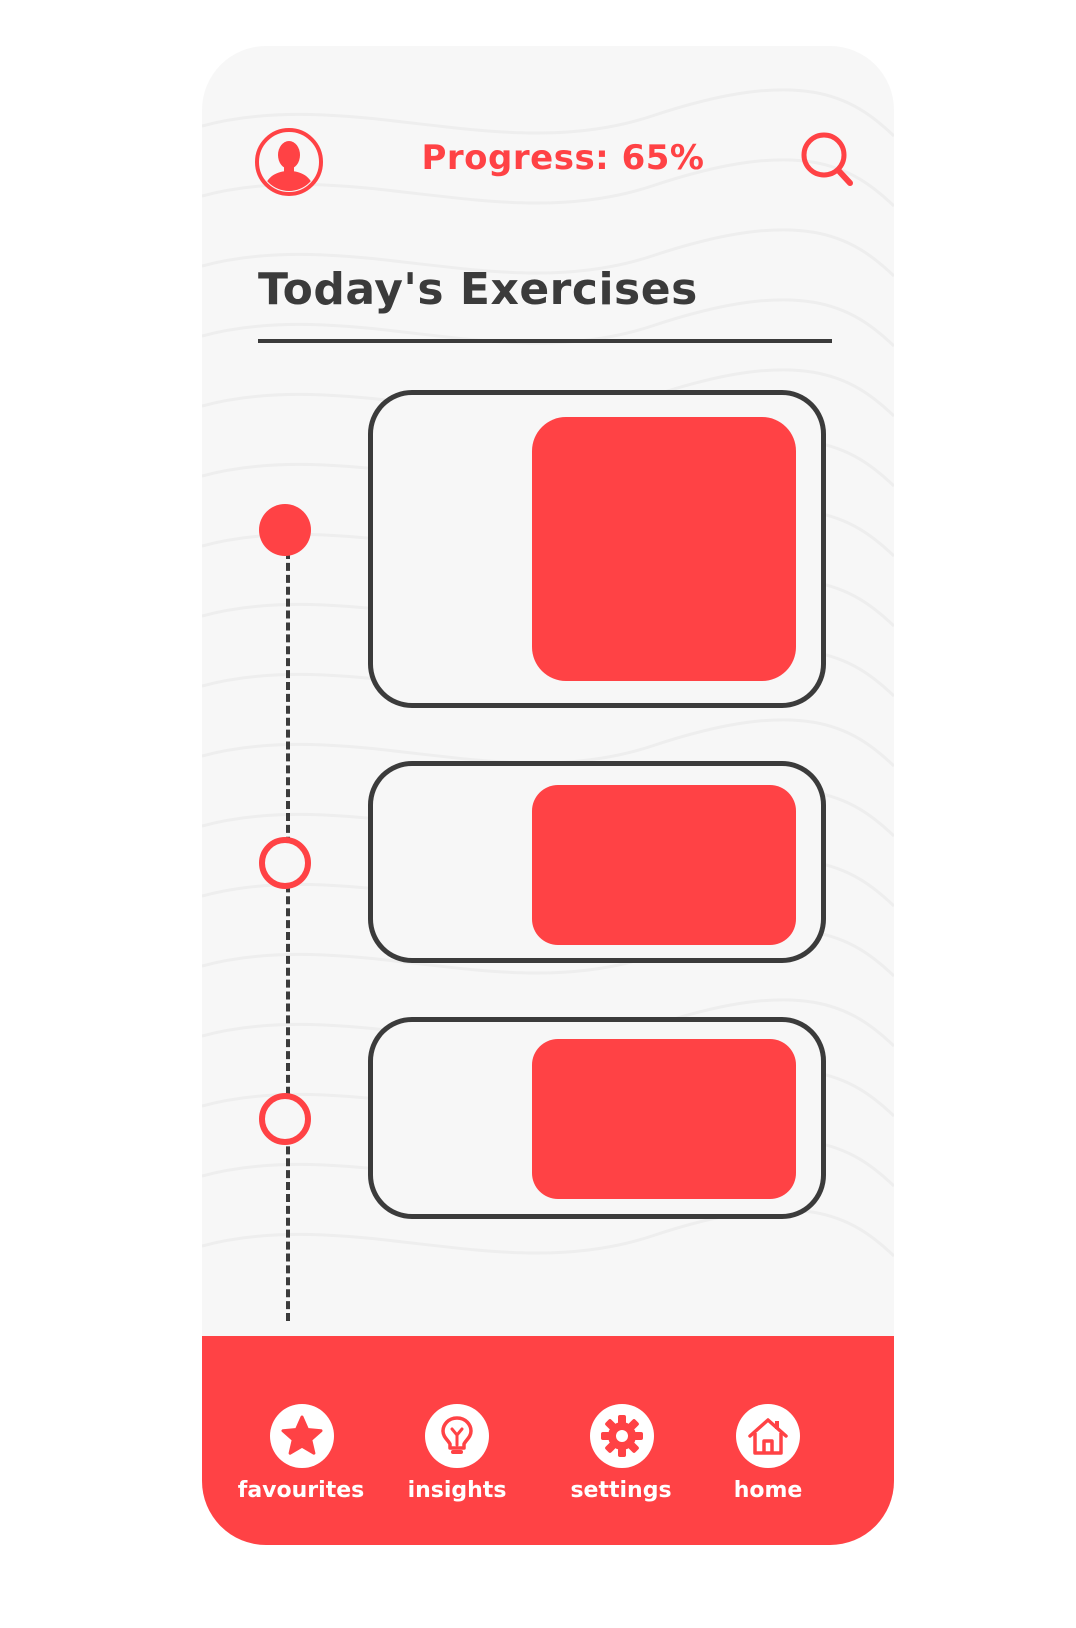  Describe the element at coordinates (457, 1490) in the screenshot. I see `nav-label: insights` at that location.